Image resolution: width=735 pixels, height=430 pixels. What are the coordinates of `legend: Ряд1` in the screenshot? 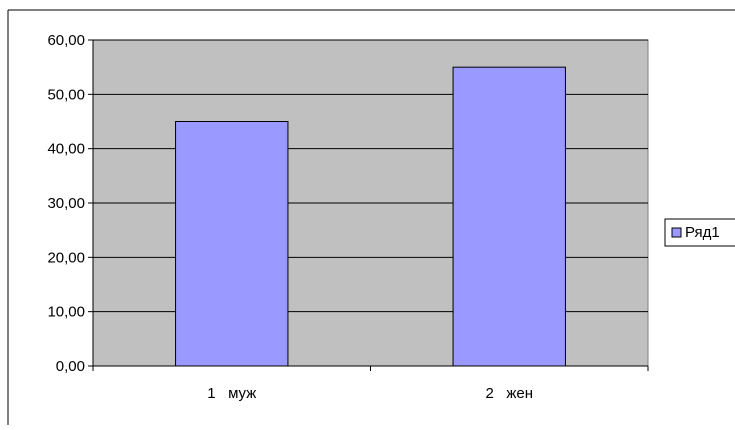 It's located at (699, 232).